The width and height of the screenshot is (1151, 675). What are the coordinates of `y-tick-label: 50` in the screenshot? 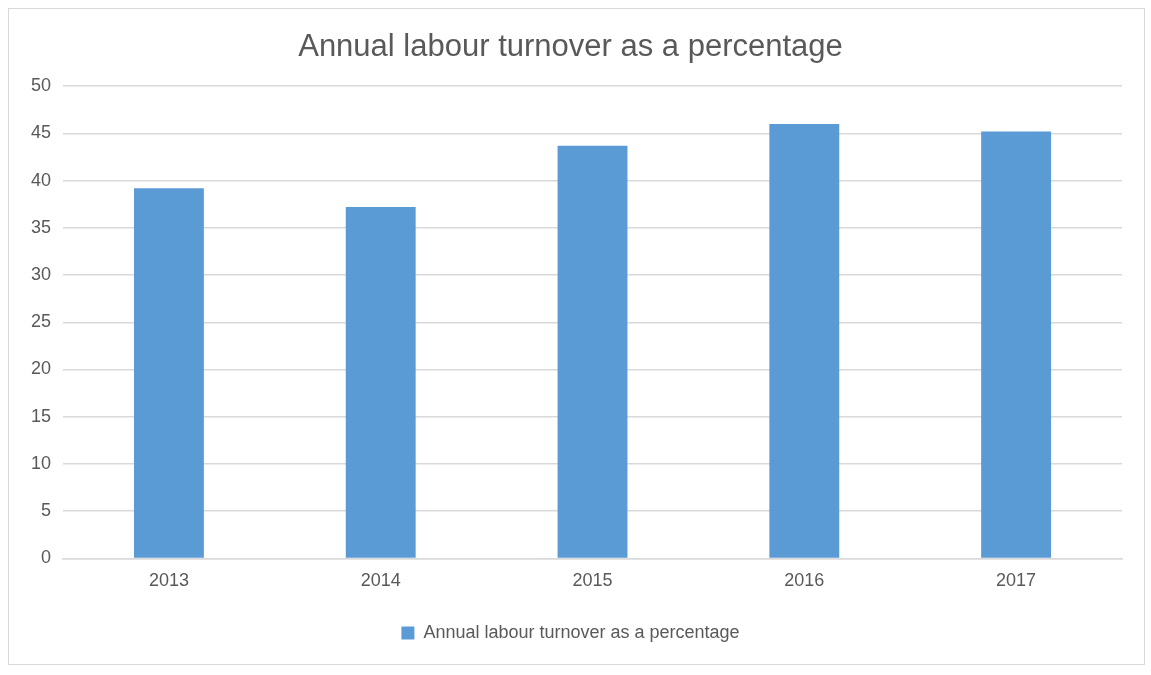 It's located at (41, 85).